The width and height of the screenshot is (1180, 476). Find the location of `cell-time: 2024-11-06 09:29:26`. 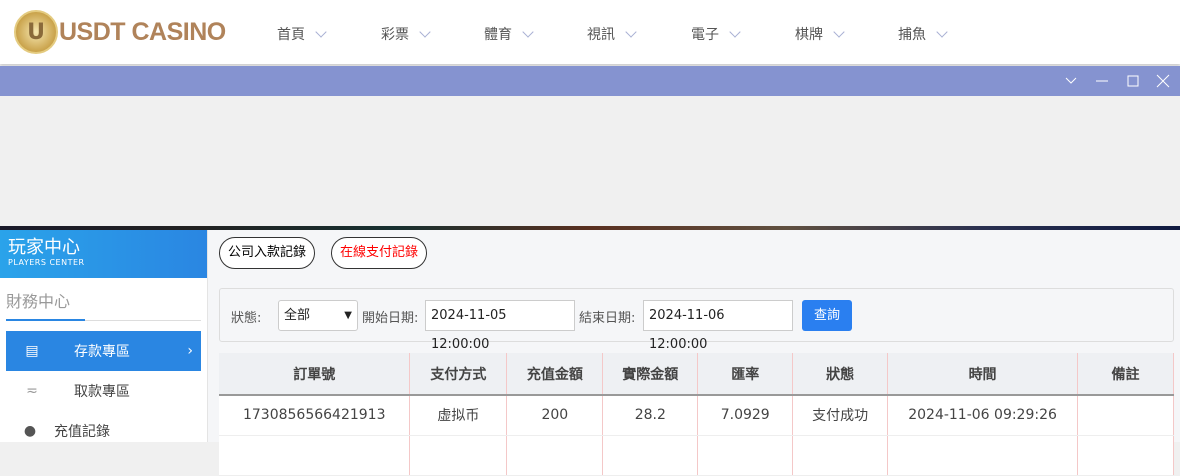

cell-time: 2024-11-06 09:29:26 is located at coordinates (983, 415).